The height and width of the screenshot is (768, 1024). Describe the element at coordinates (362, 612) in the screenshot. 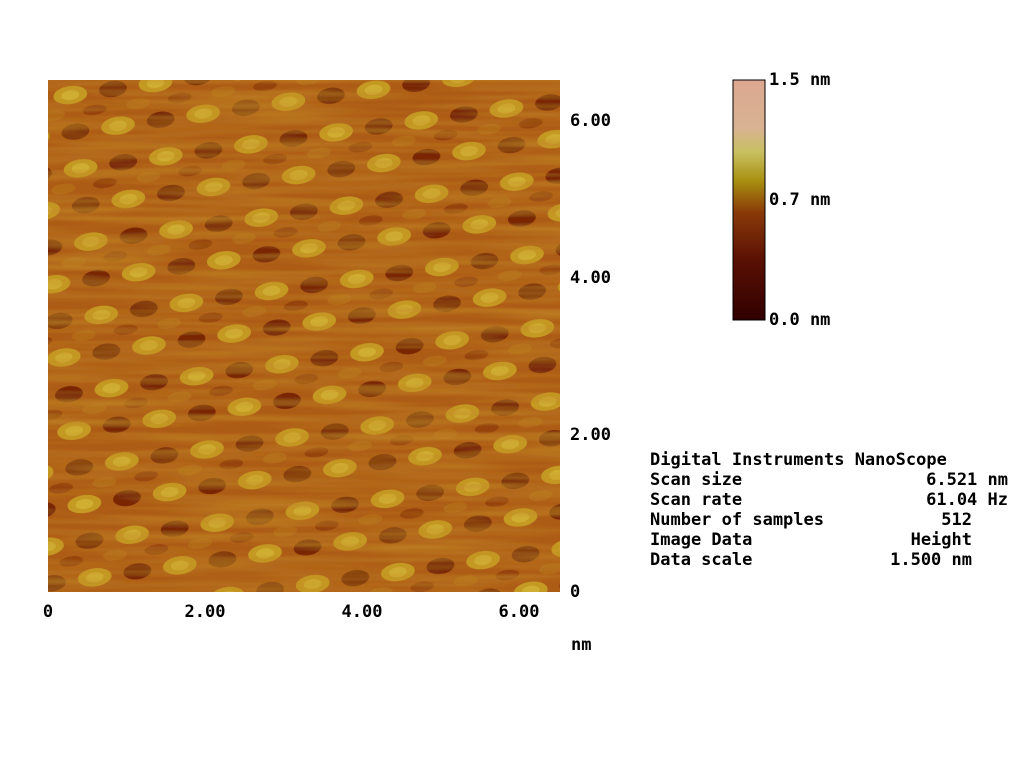

I see `x-tick-label: 4.00` at that location.